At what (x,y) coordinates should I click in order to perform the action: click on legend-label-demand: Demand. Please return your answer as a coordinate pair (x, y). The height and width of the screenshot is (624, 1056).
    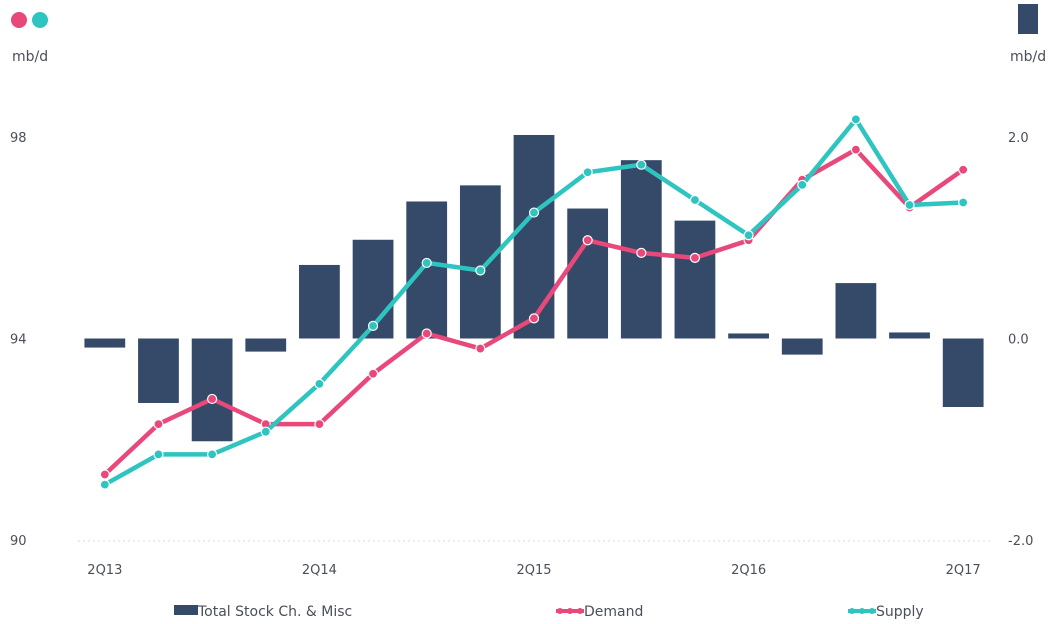
    Looking at the image, I should click on (613, 612).